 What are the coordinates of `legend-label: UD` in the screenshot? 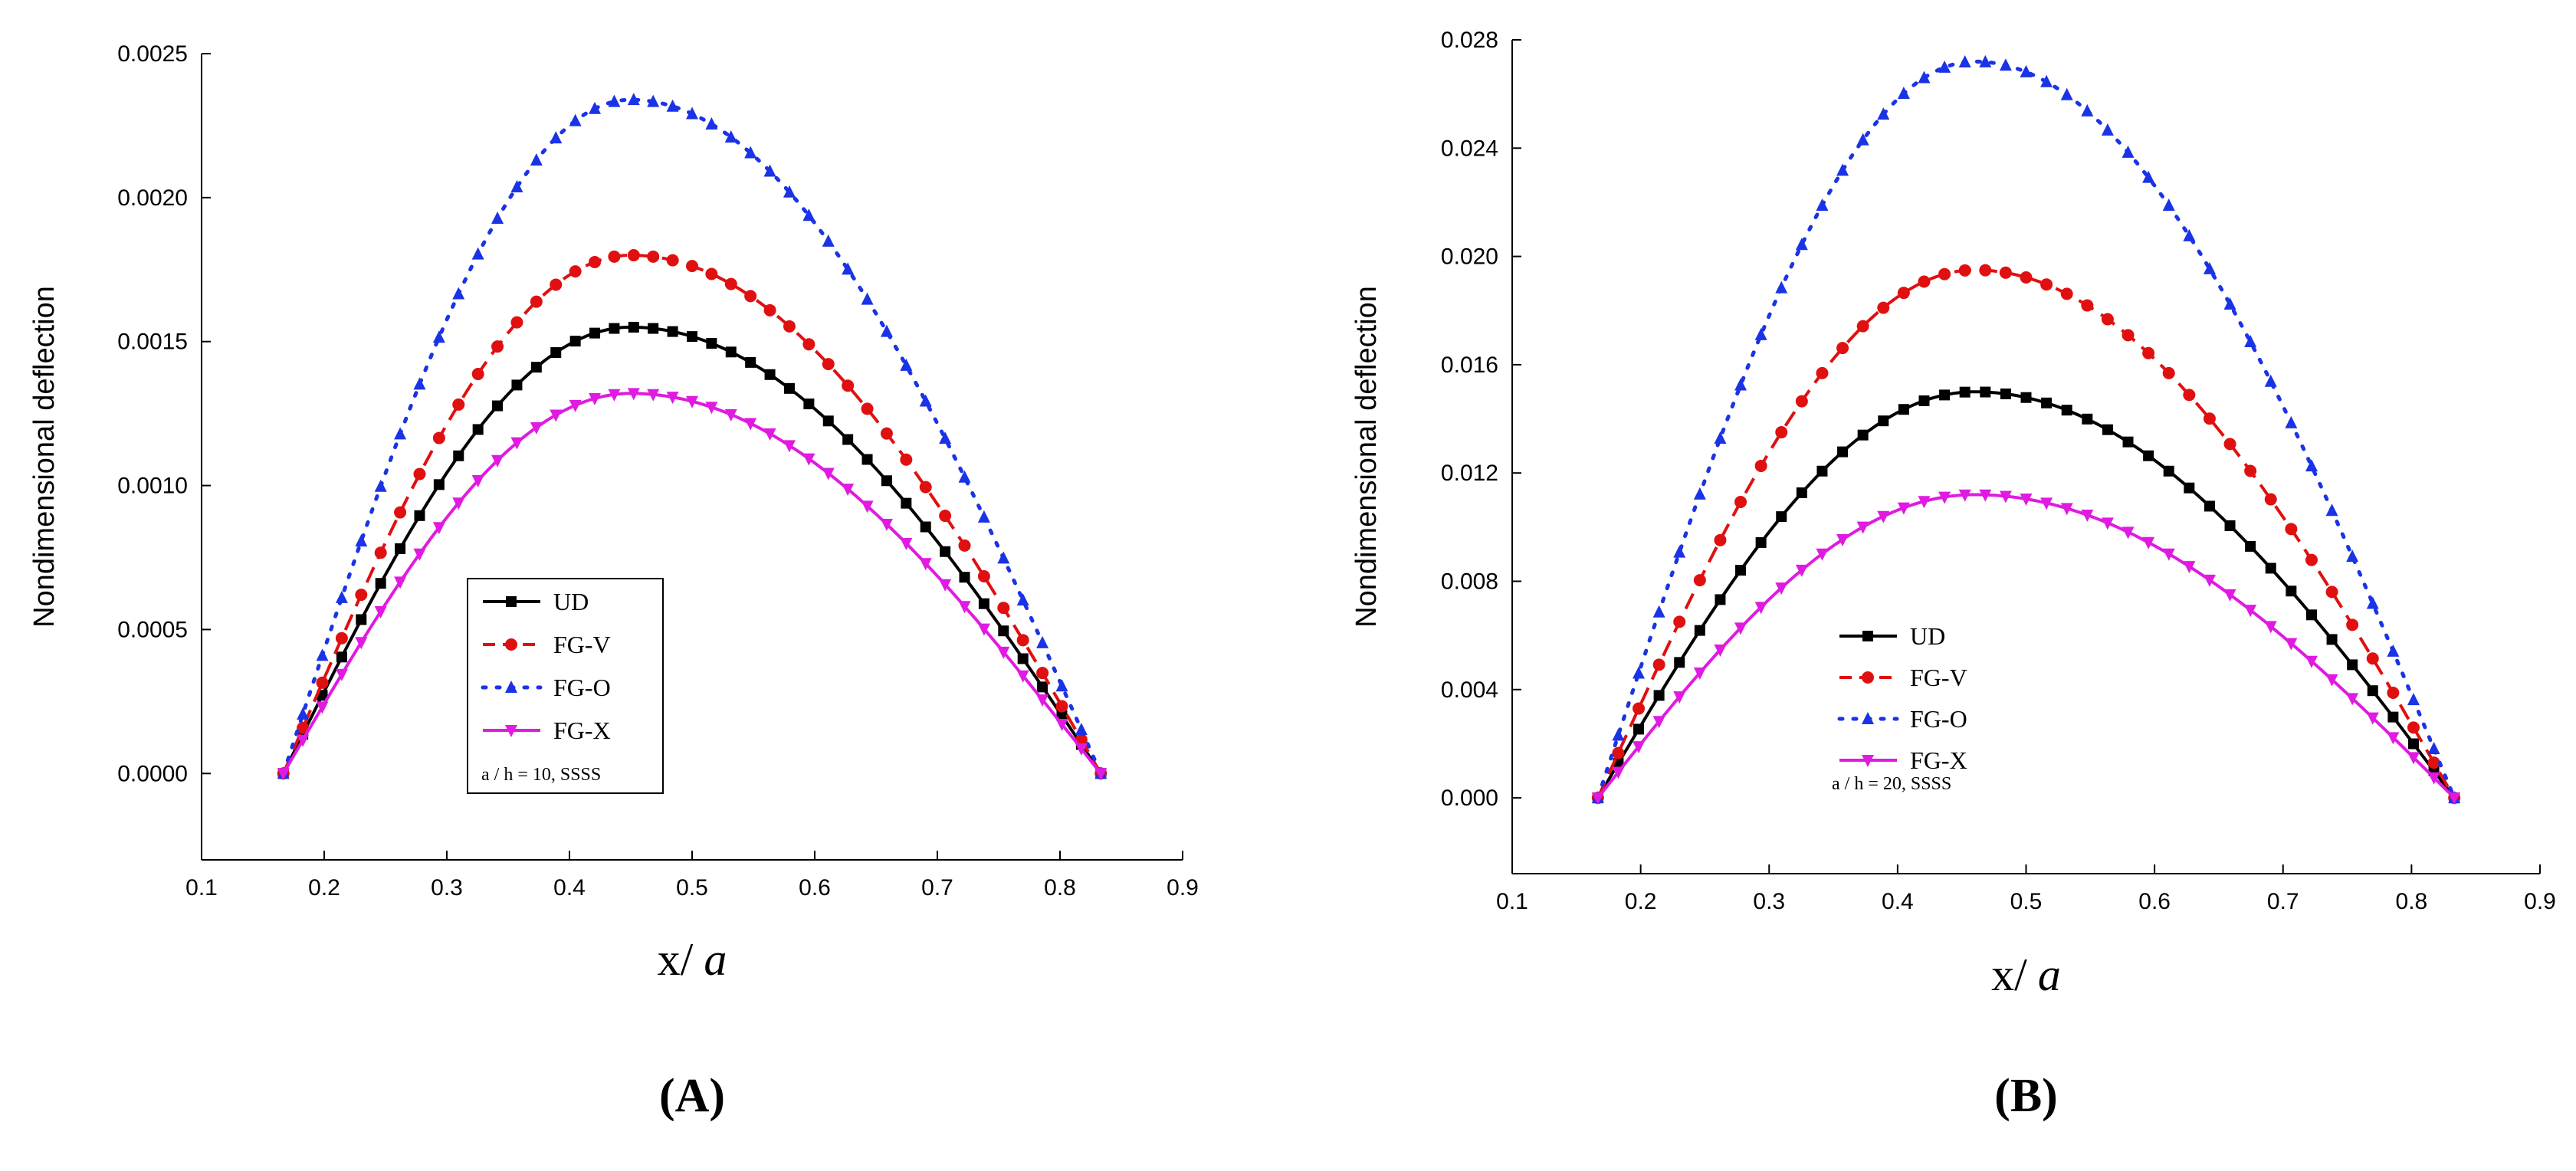 It's located at (1927, 636).